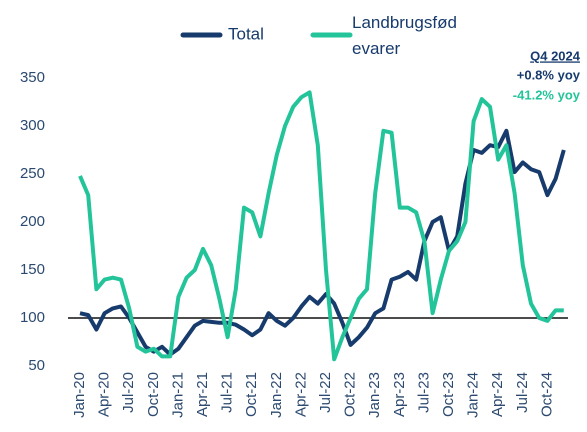  I want to click on x-tick-label: Jan-21, so click(177, 395).